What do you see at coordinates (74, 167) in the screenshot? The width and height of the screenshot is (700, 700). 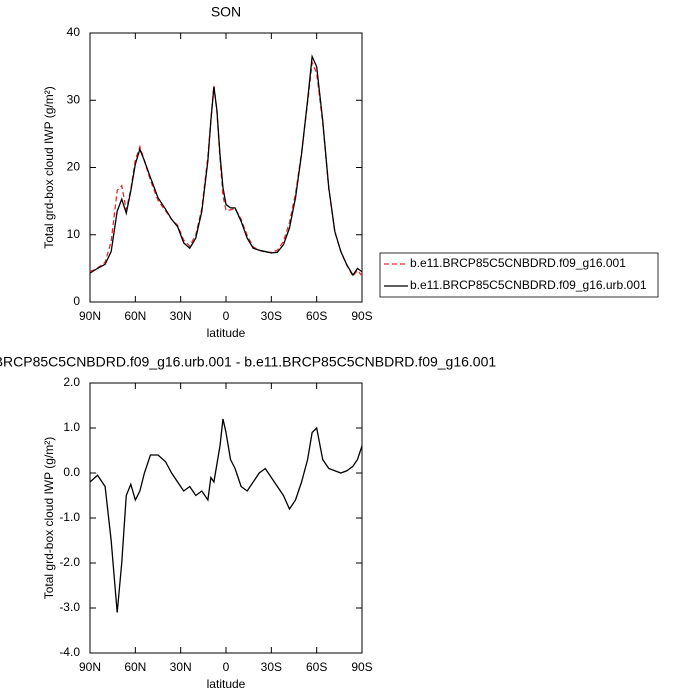 I see `y-tick-label: 20` at bounding box center [74, 167].